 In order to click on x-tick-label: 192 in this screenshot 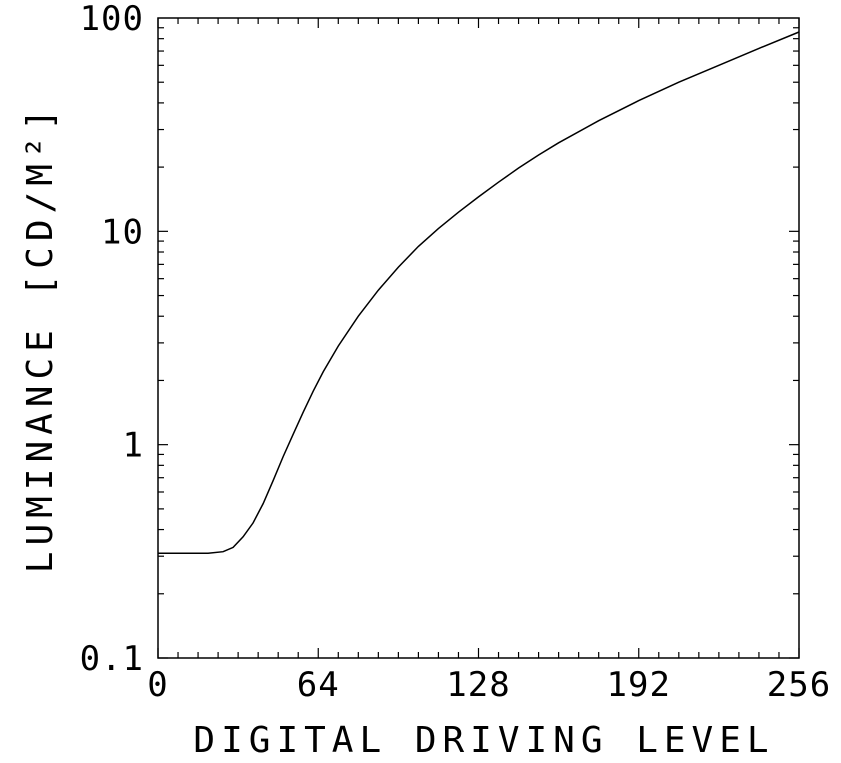, I will do `click(639, 685)`.